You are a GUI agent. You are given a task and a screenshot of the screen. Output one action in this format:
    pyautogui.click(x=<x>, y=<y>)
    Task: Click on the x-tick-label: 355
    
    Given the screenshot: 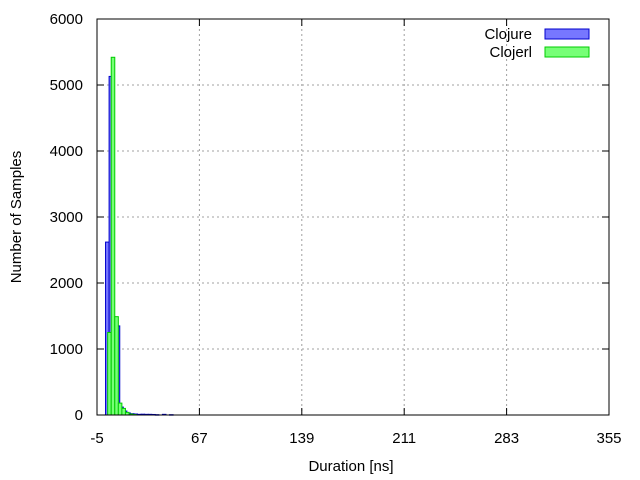 What is the action you would take?
    pyautogui.click(x=608, y=438)
    